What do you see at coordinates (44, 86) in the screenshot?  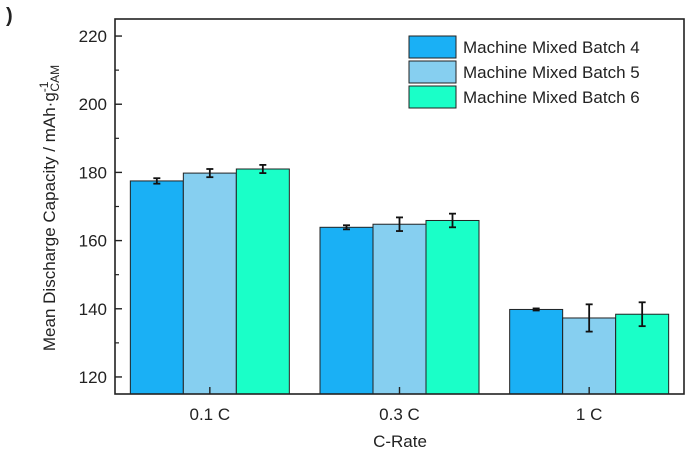 I see `y-axis-title-superscript: -1` at bounding box center [44, 86].